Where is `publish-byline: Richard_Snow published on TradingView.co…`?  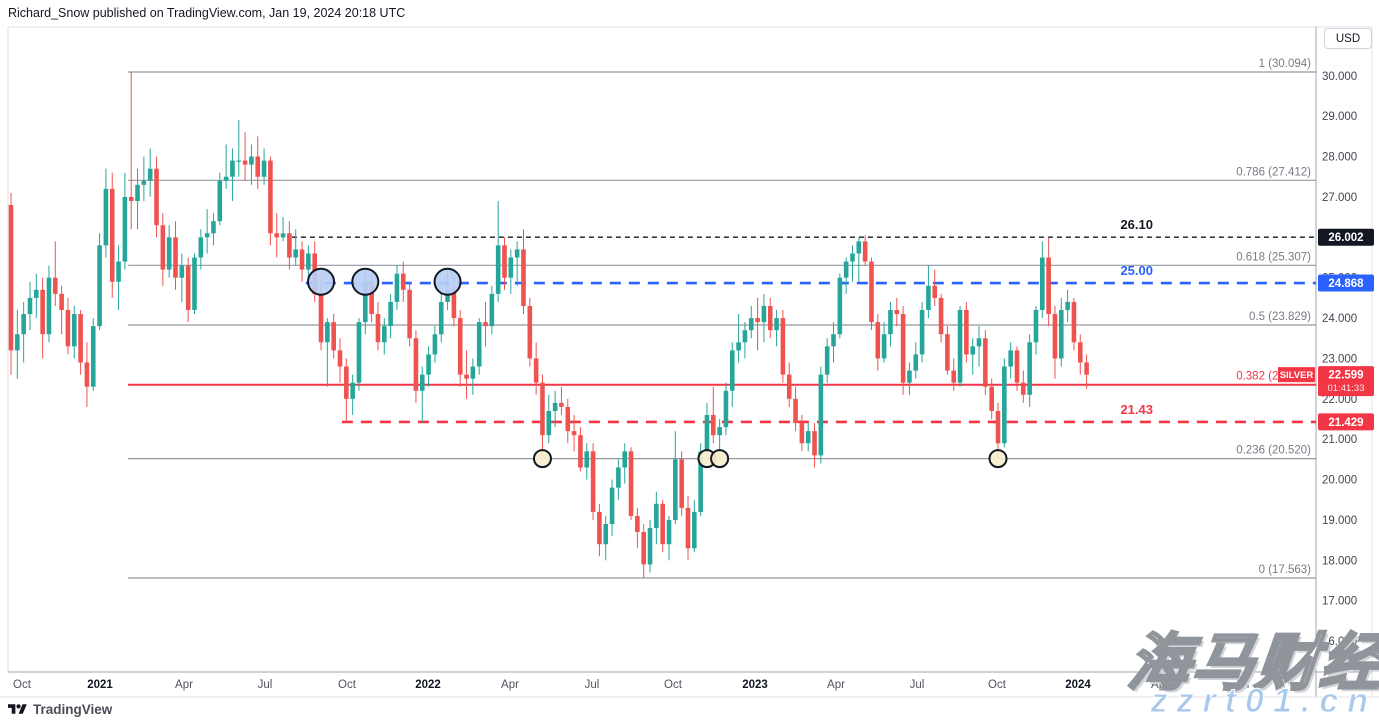 publish-byline: Richard_Snow published on TradingView.co… is located at coordinates (207, 13).